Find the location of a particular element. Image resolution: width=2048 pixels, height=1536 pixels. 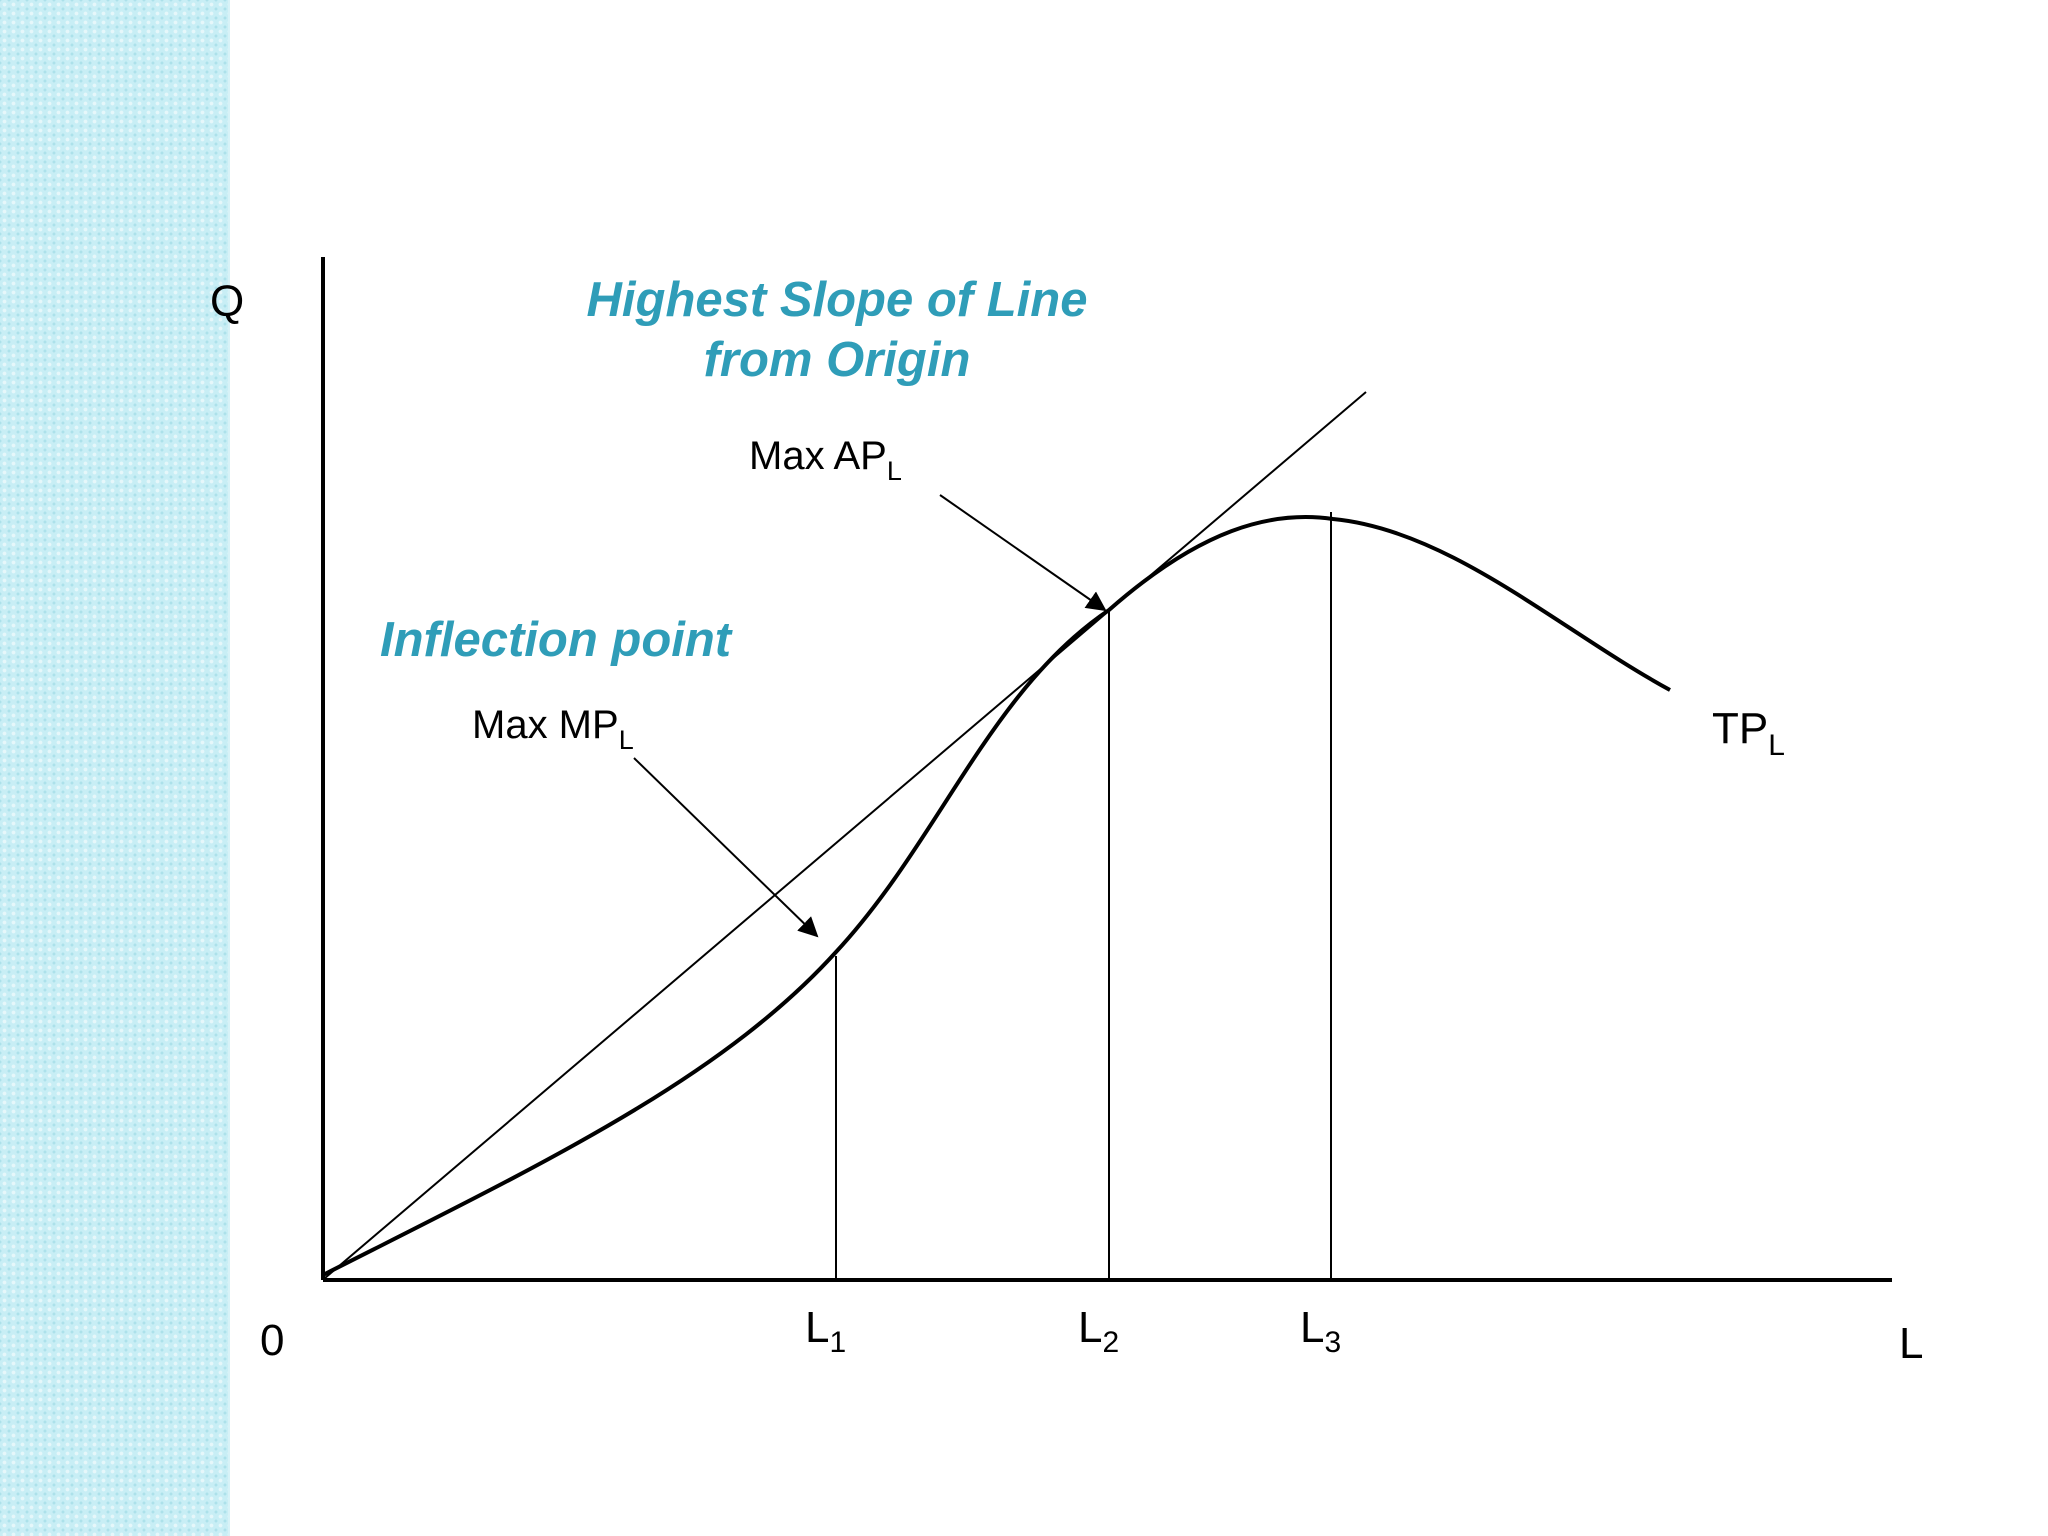

tp-curve-label: TPL is located at coordinates (1748, 733).